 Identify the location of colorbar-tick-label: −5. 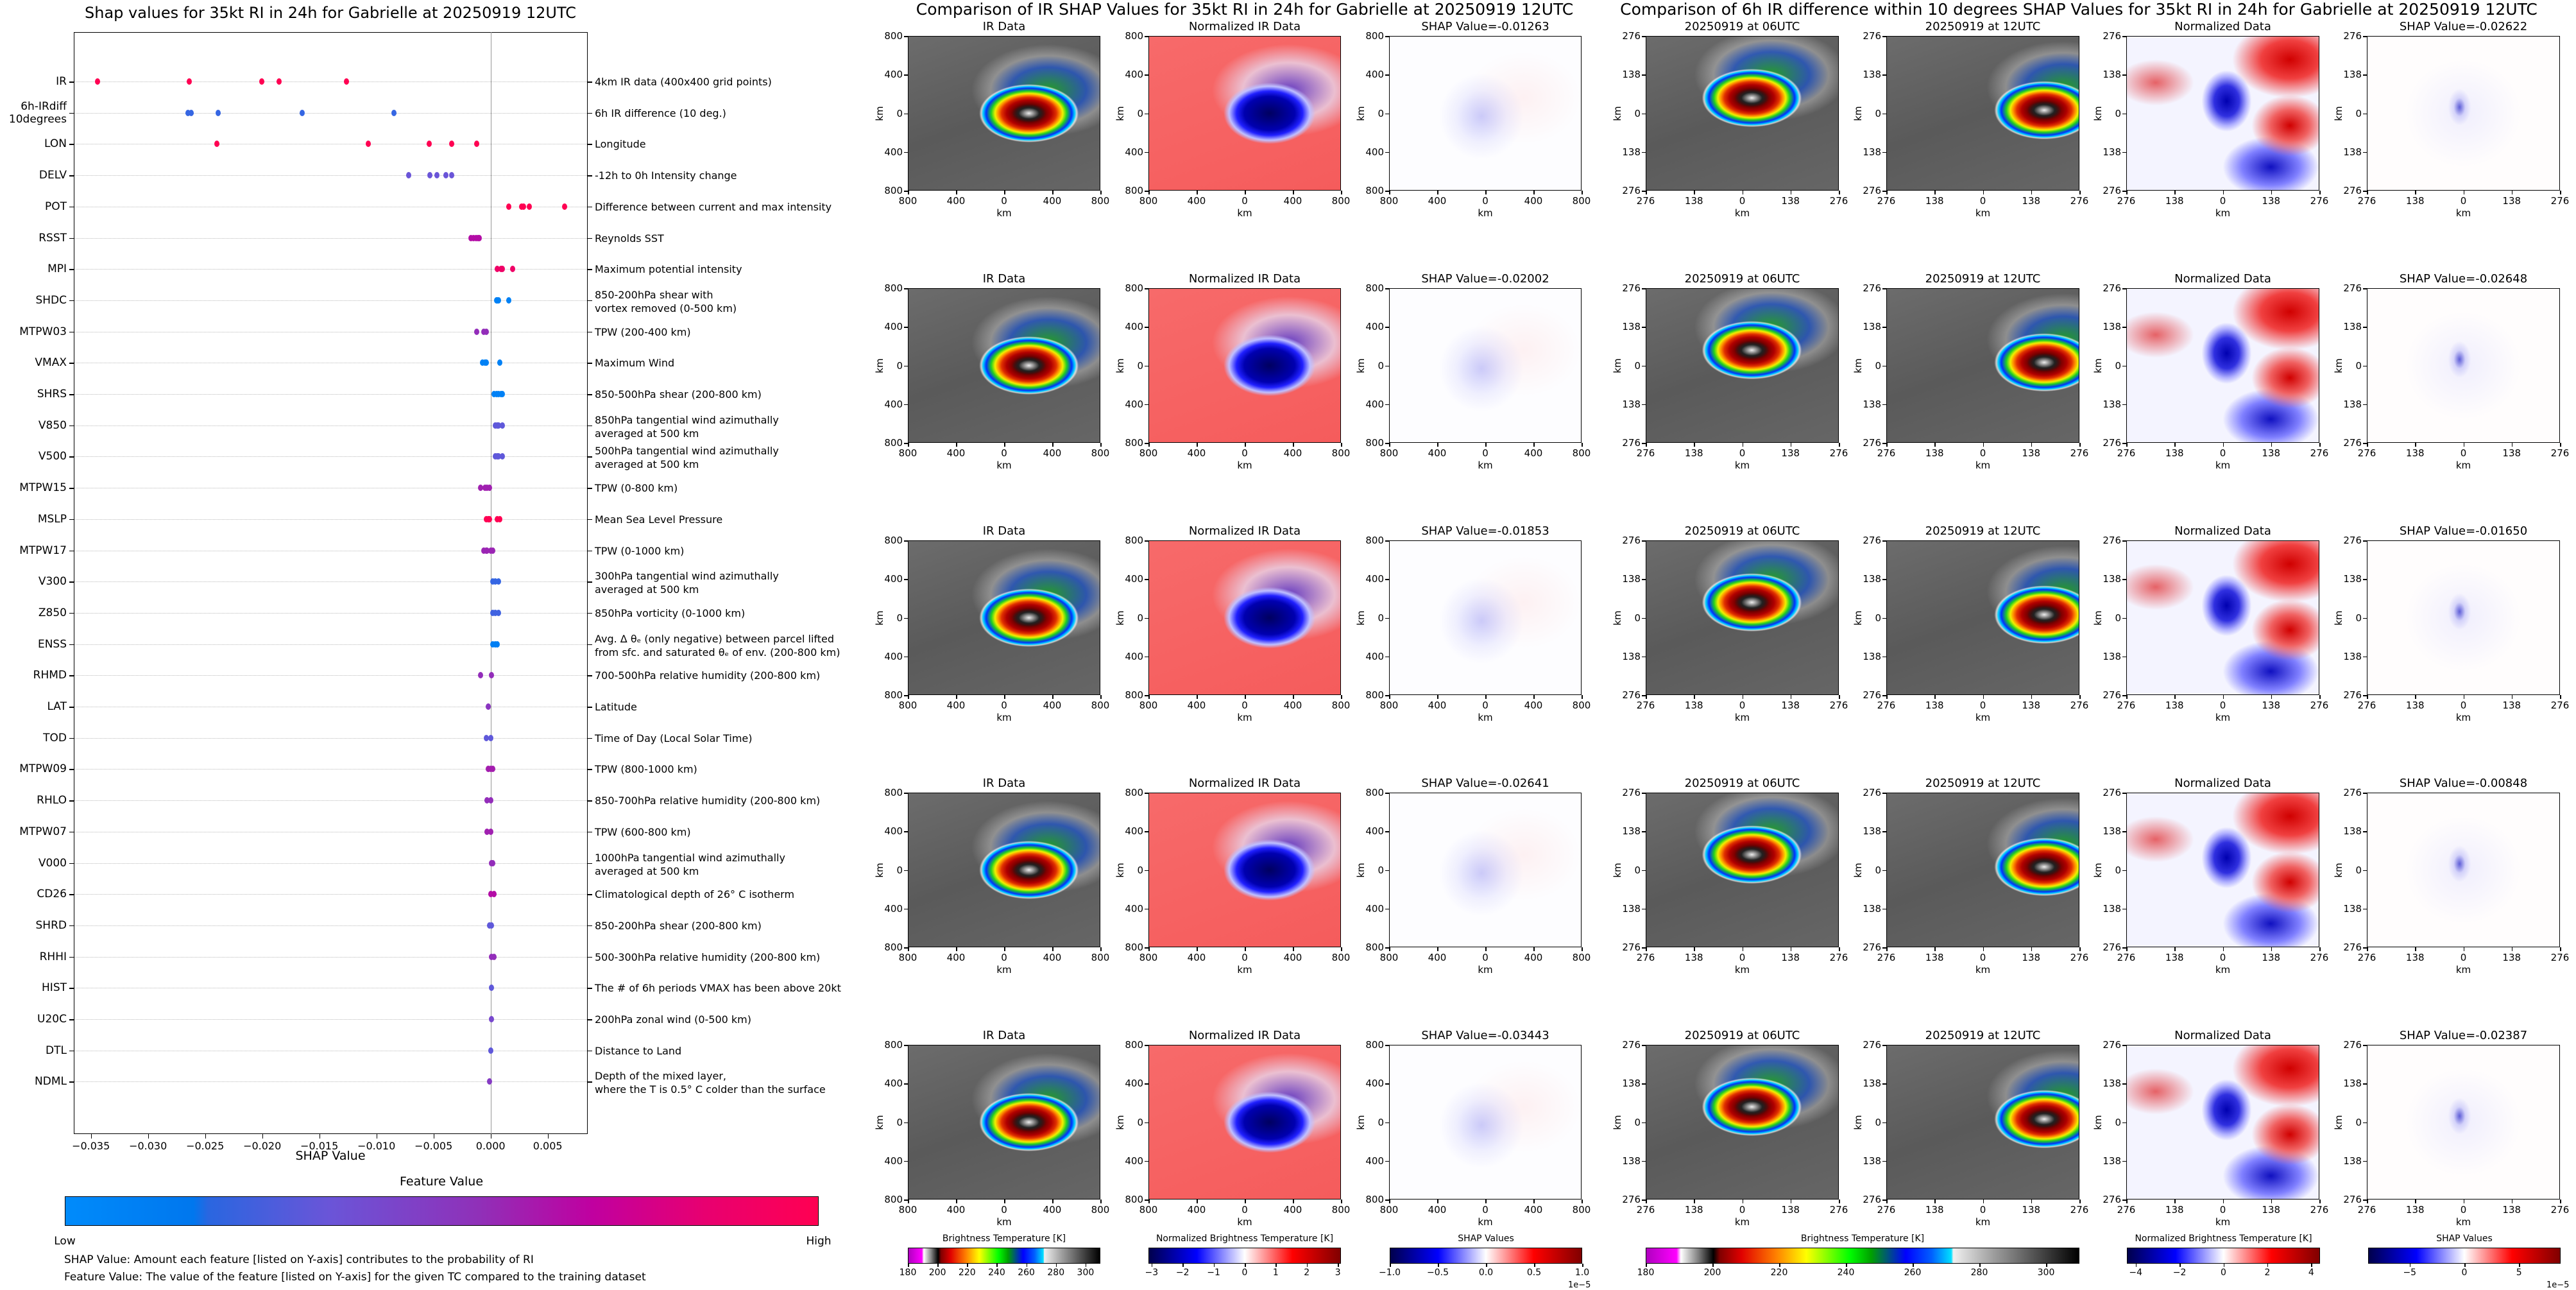
(2410, 1273).